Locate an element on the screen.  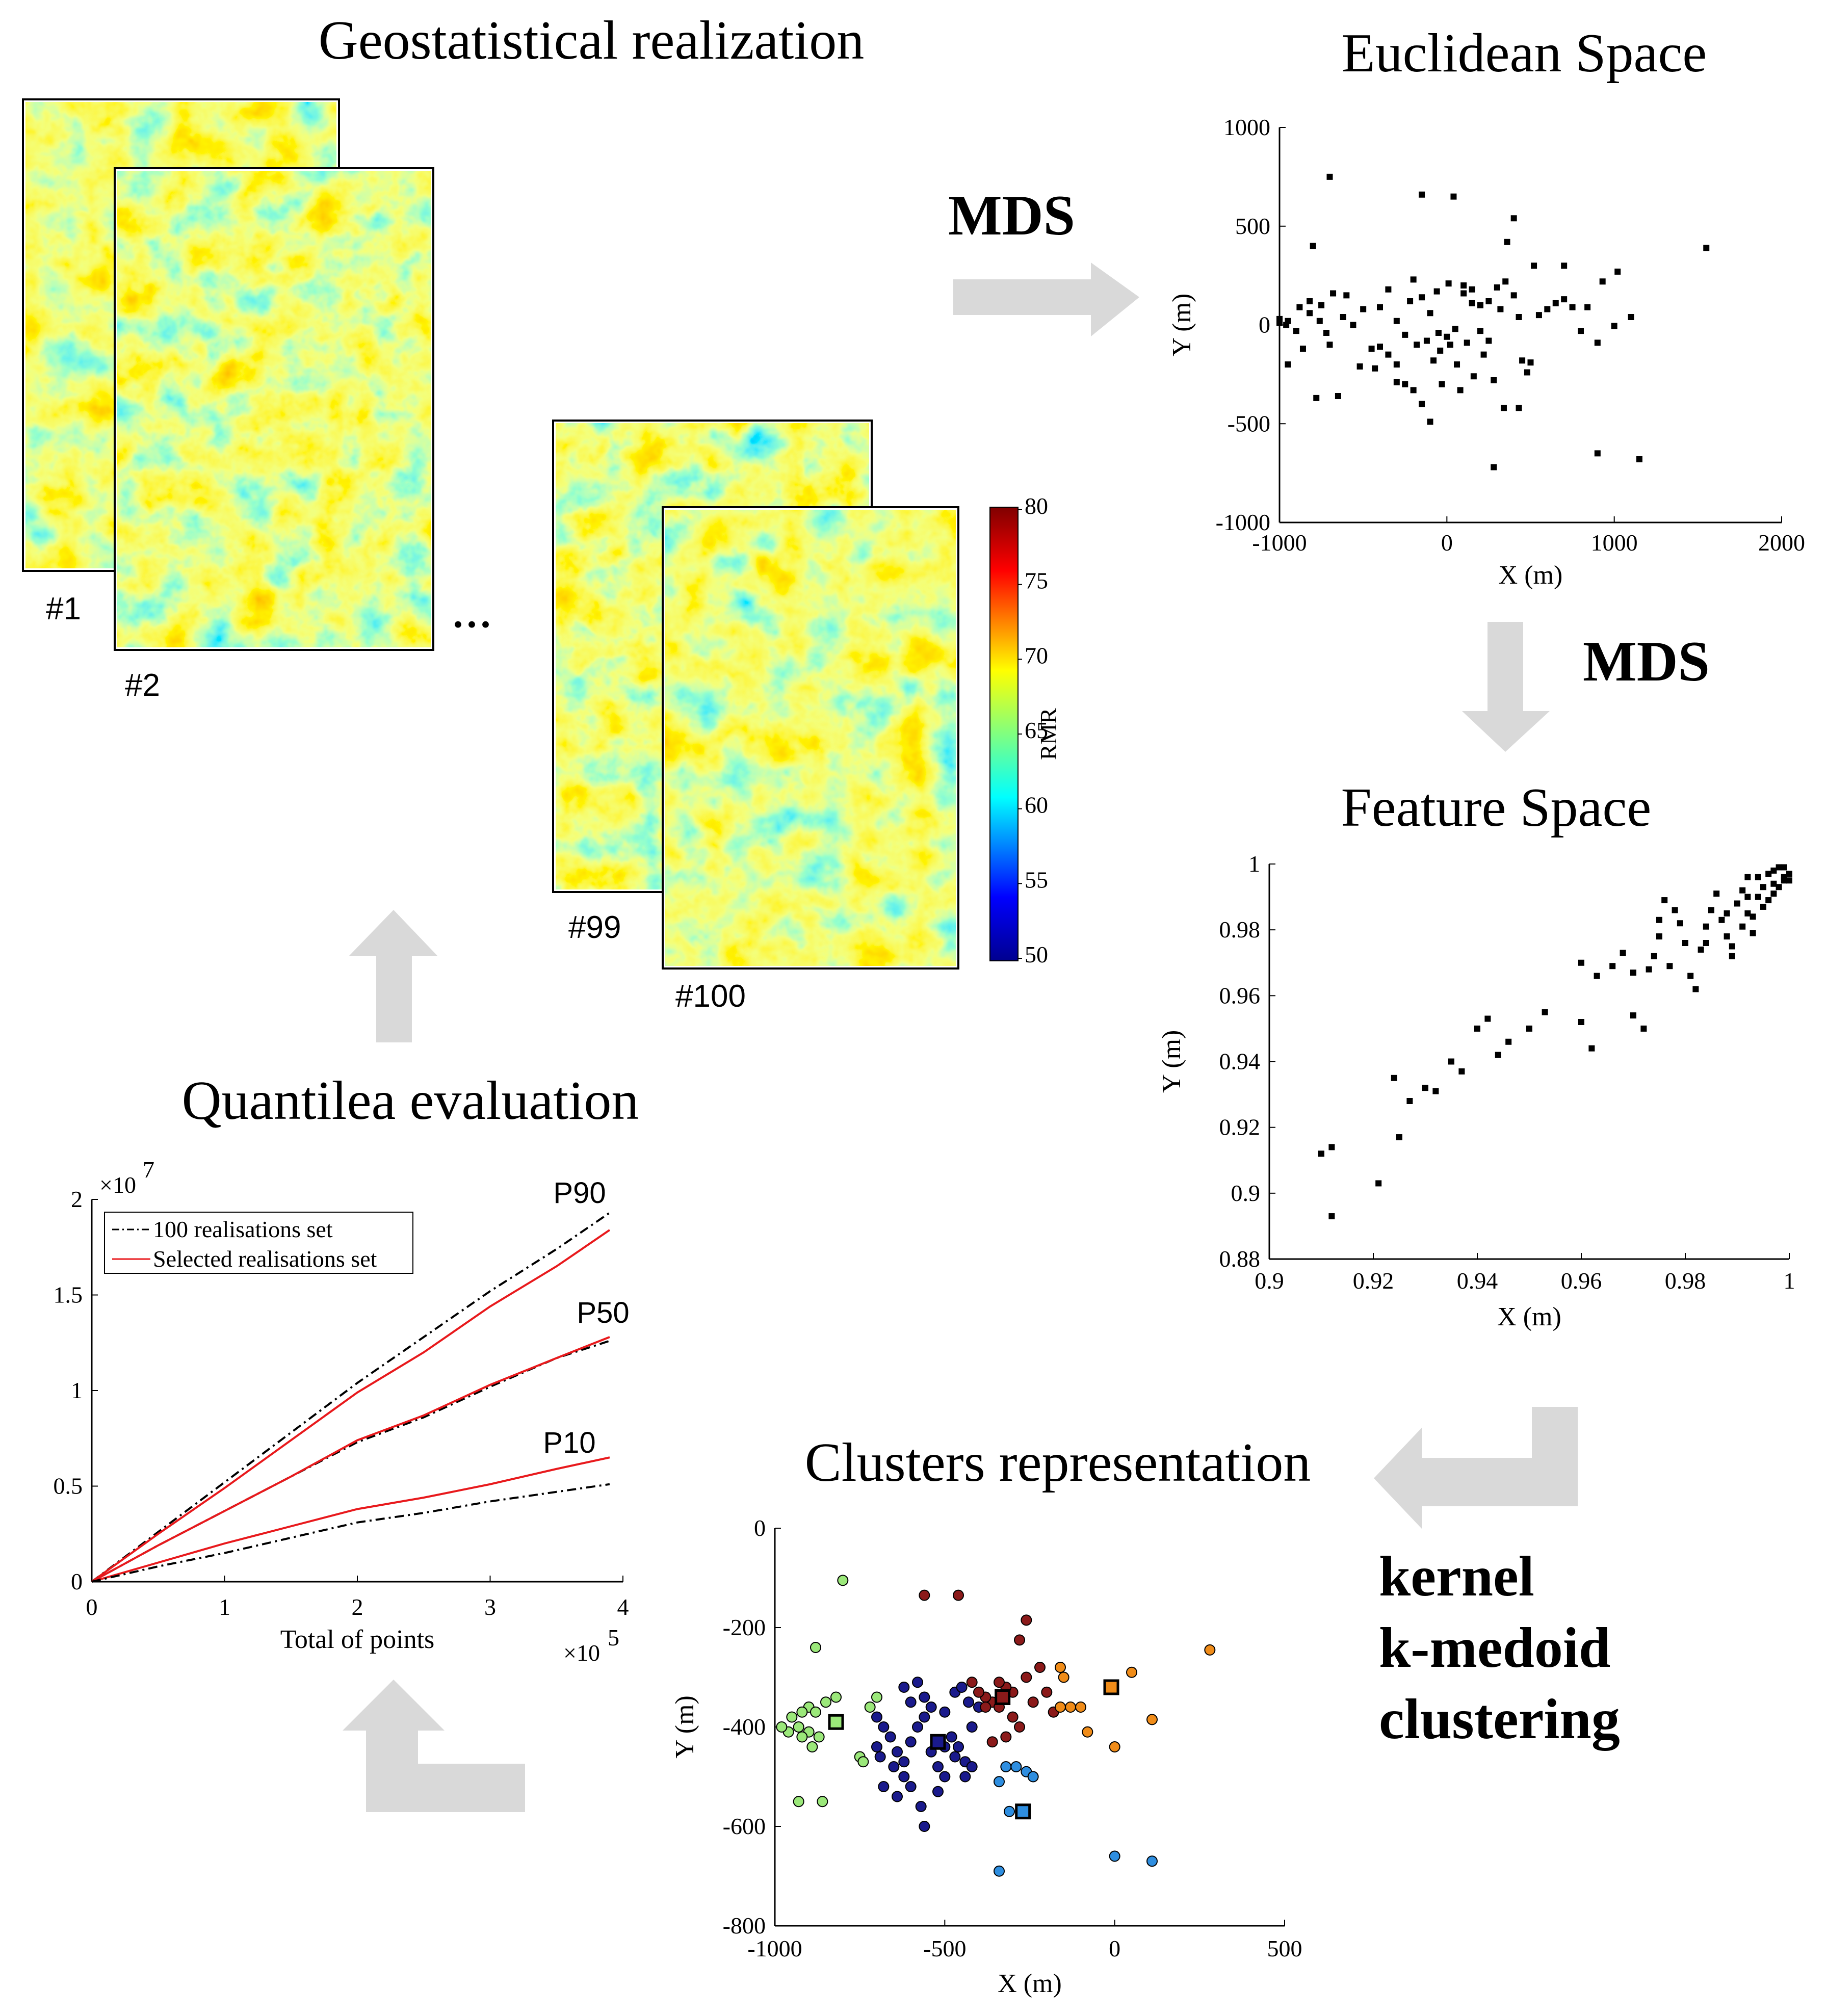
y-tick-label: -400 is located at coordinates (744, 1727).